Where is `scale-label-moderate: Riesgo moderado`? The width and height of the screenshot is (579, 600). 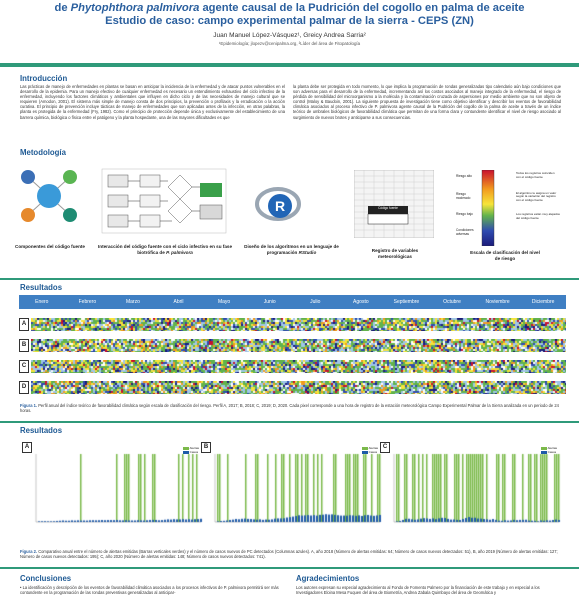 scale-label-moderate: Riesgo moderado is located at coordinates (463, 196).